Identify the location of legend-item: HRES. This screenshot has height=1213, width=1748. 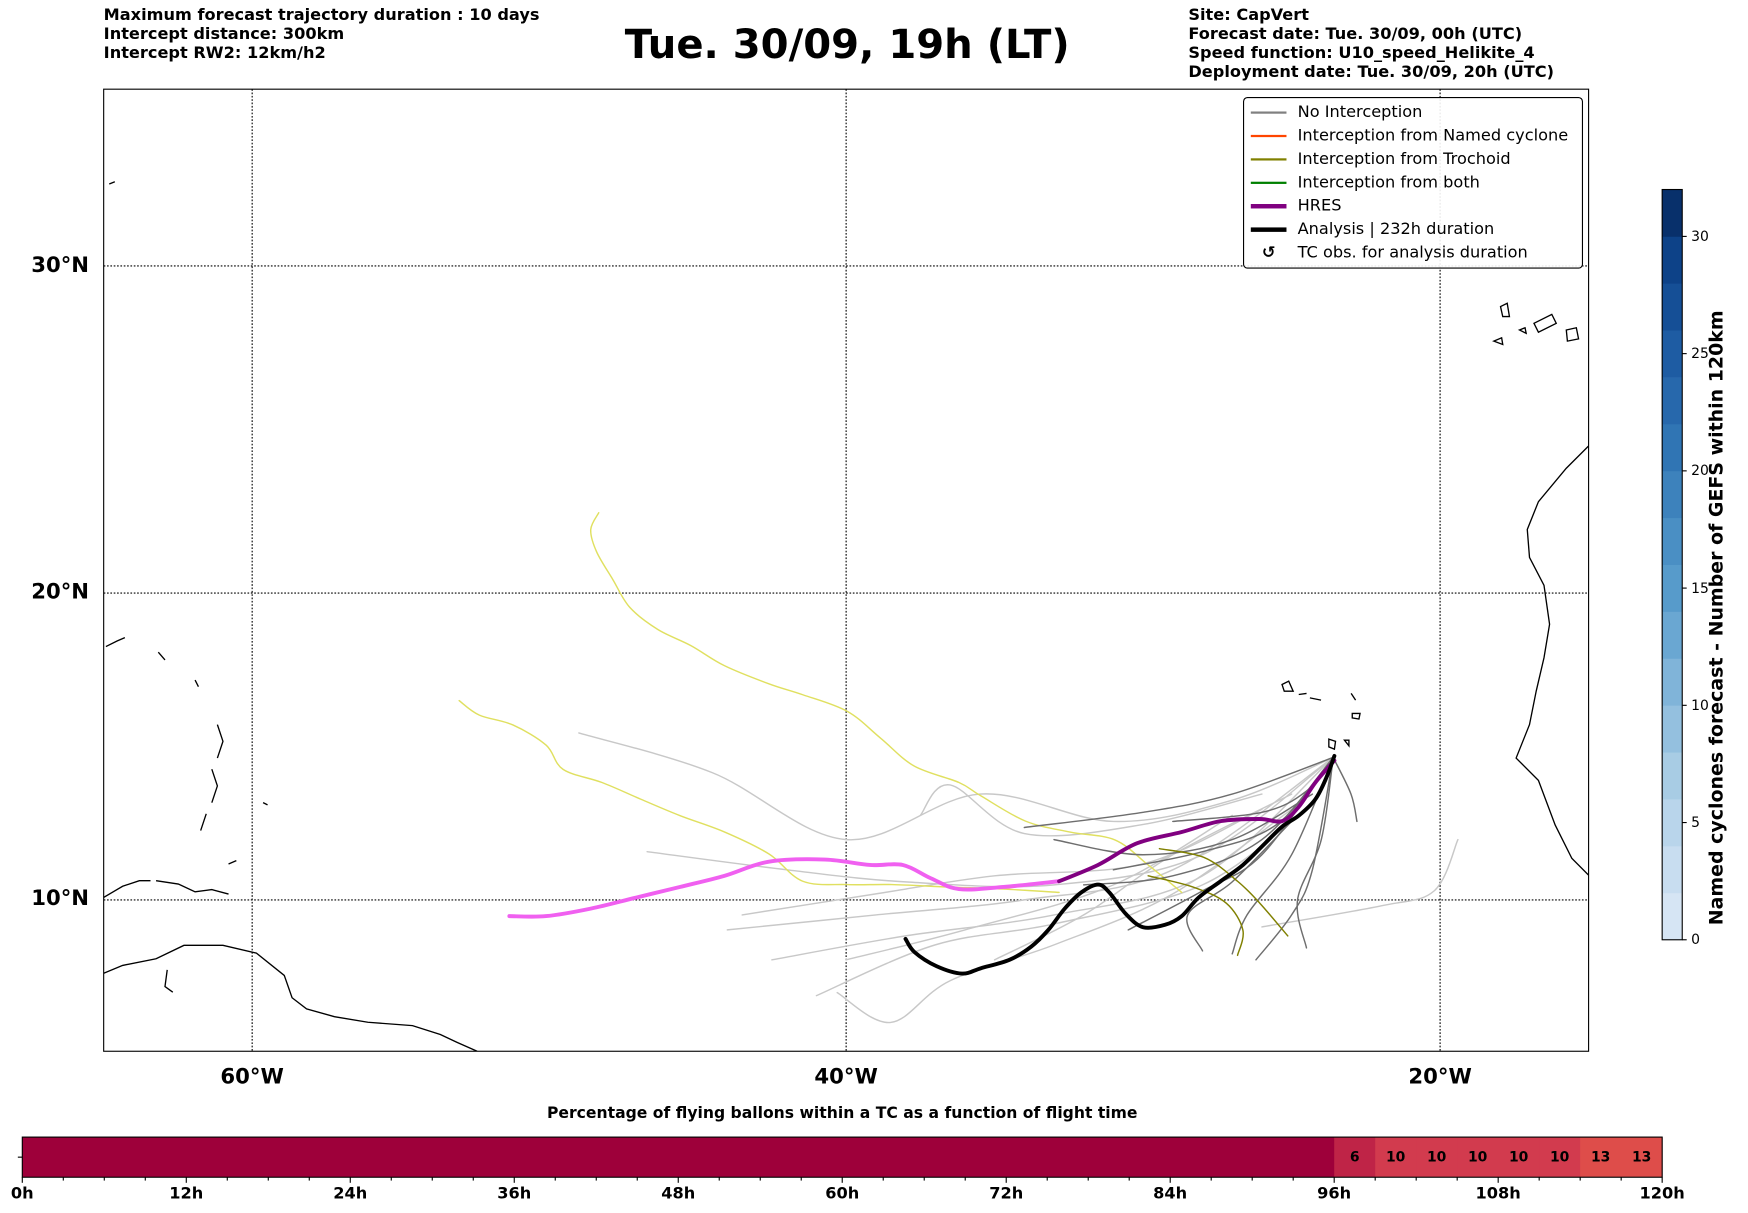
(1293, 206).